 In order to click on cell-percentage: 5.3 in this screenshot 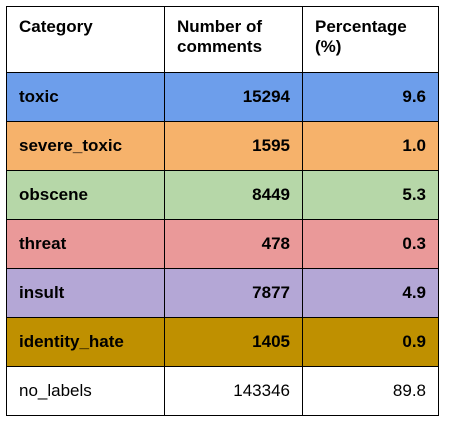, I will do `click(370, 195)`.